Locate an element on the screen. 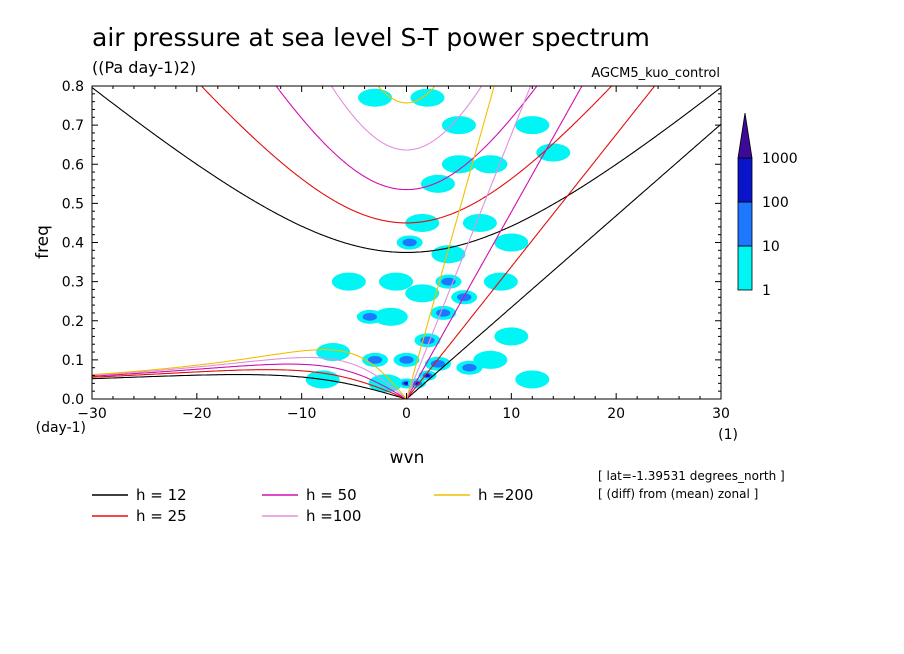 This screenshot has width=904, height=654. x-tick-label: −30 is located at coordinates (92, 414).